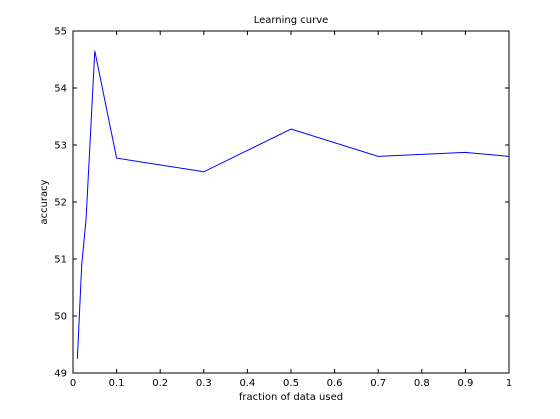  What do you see at coordinates (291, 383) in the screenshot?
I see `x-tick-label: 0.5` at bounding box center [291, 383].